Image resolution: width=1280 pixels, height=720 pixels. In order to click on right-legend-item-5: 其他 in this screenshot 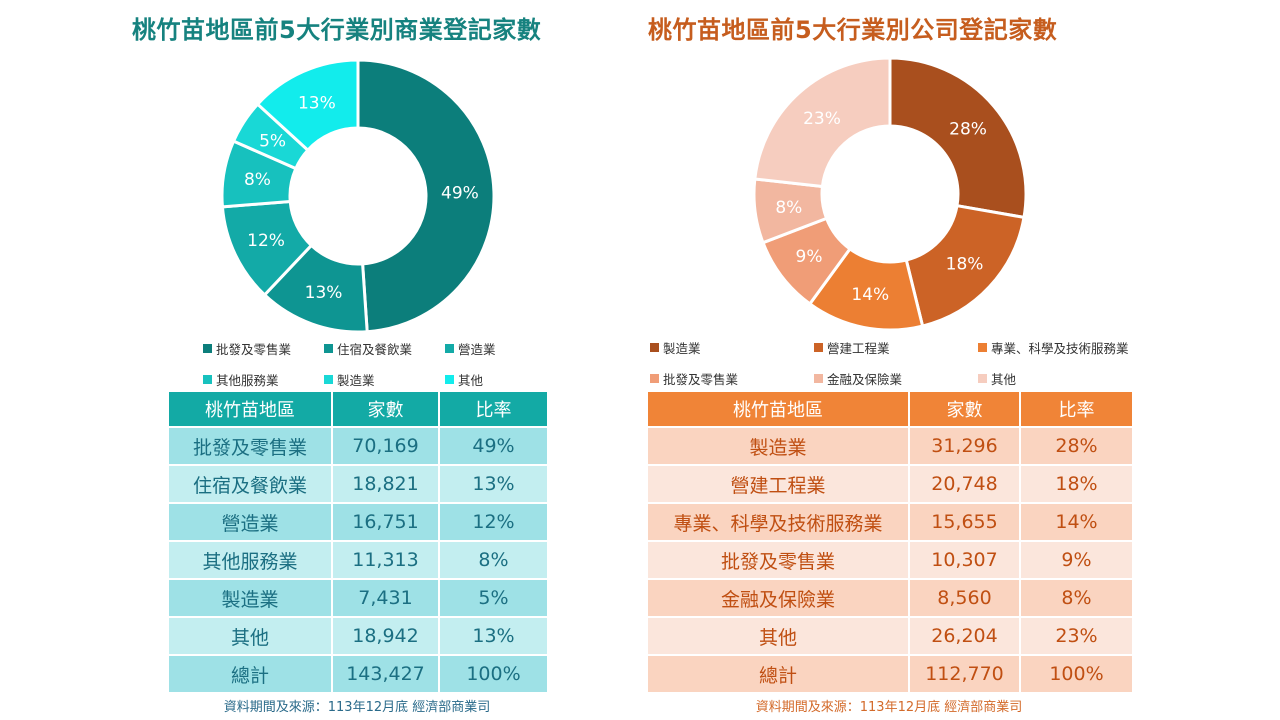, I will do `click(997, 378)`.